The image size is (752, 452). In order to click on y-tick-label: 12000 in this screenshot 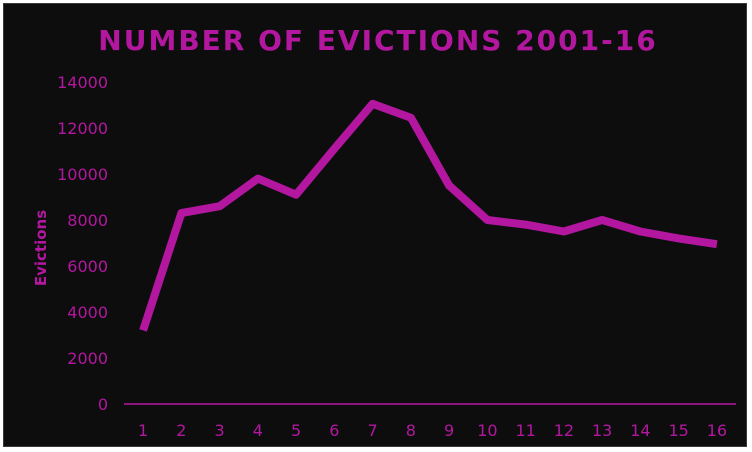, I will do `click(82, 128)`.